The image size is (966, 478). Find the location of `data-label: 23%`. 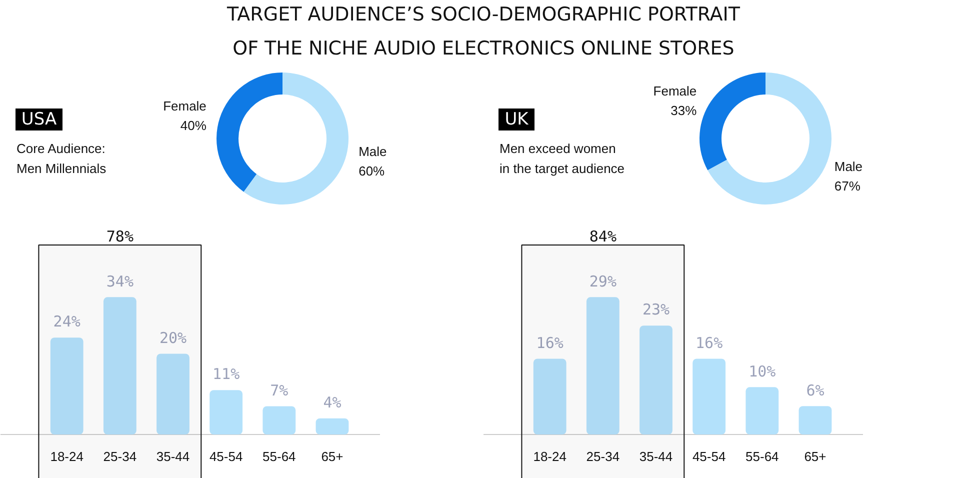

data-label: 23% is located at coordinates (656, 309).